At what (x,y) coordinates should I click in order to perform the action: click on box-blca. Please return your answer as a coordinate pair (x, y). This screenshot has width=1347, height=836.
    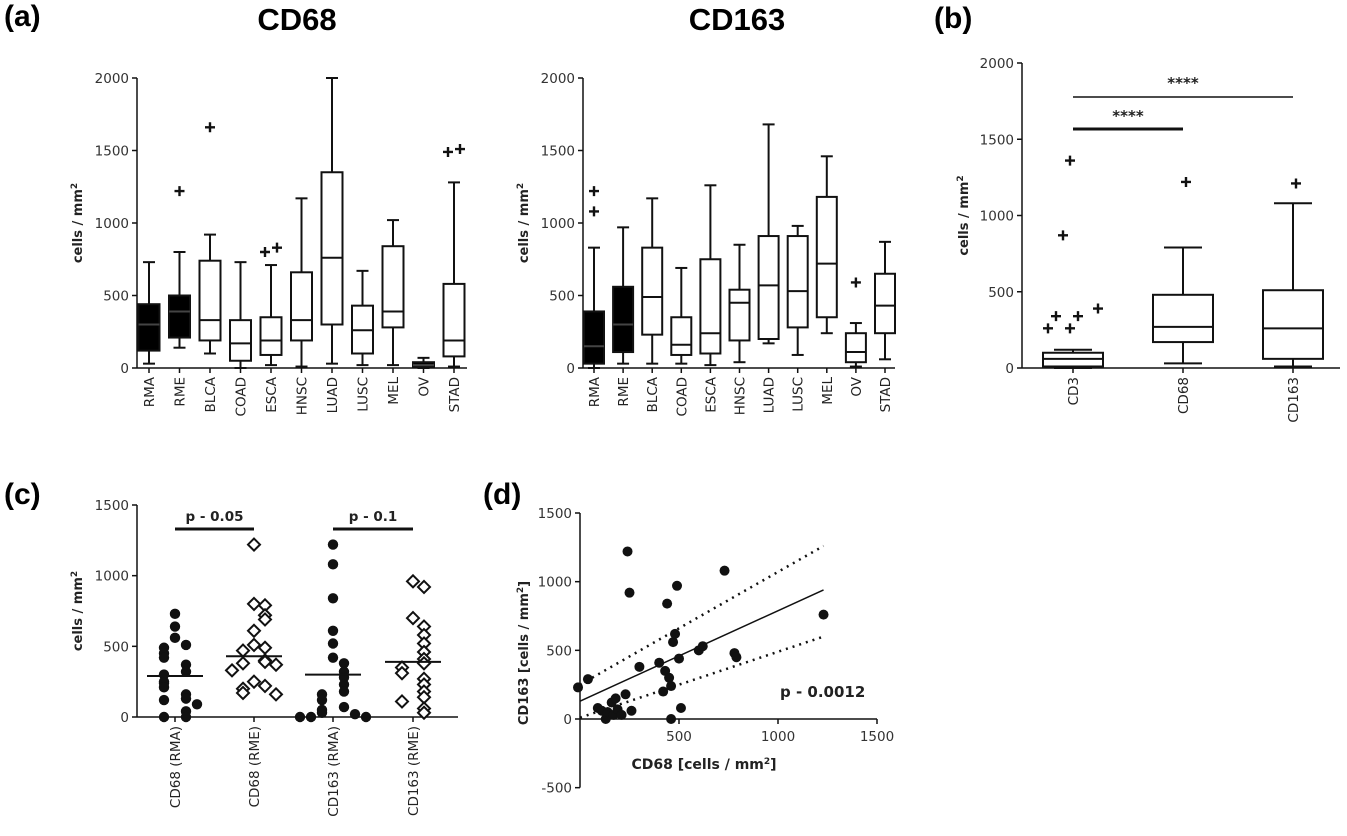
    Looking at the image, I should click on (652, 291).